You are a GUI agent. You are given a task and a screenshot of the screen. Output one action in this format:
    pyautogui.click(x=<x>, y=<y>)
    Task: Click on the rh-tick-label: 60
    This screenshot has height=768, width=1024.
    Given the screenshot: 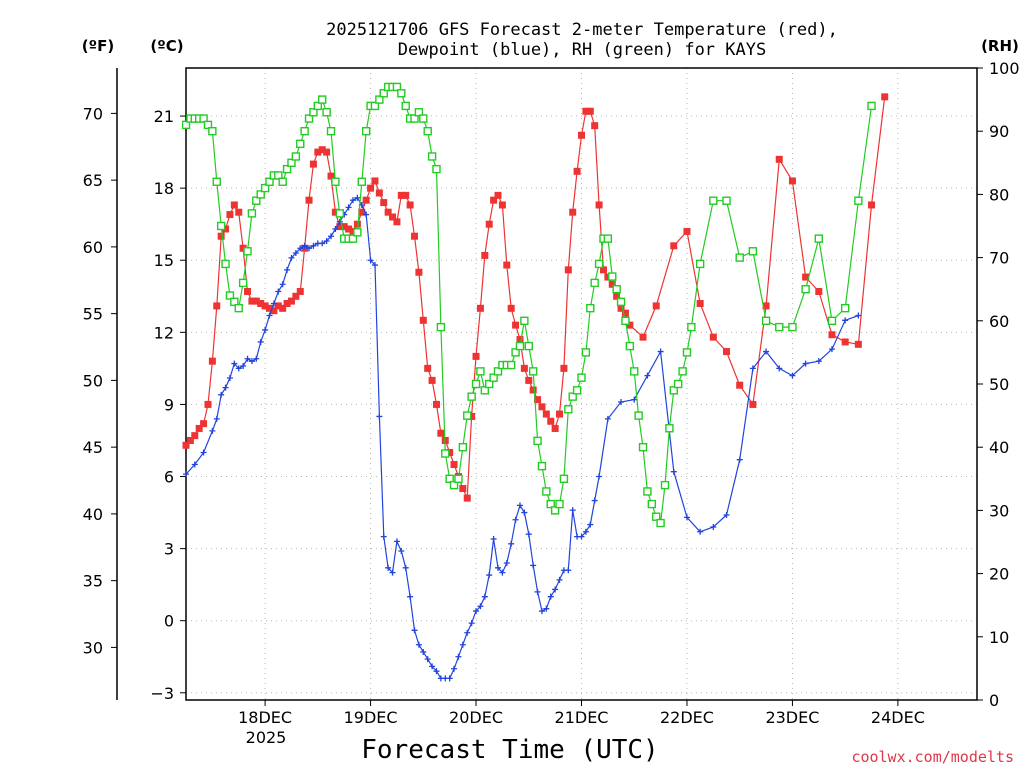 What is the action you would take?
    pyautogui.click(x=999, y=321)
    